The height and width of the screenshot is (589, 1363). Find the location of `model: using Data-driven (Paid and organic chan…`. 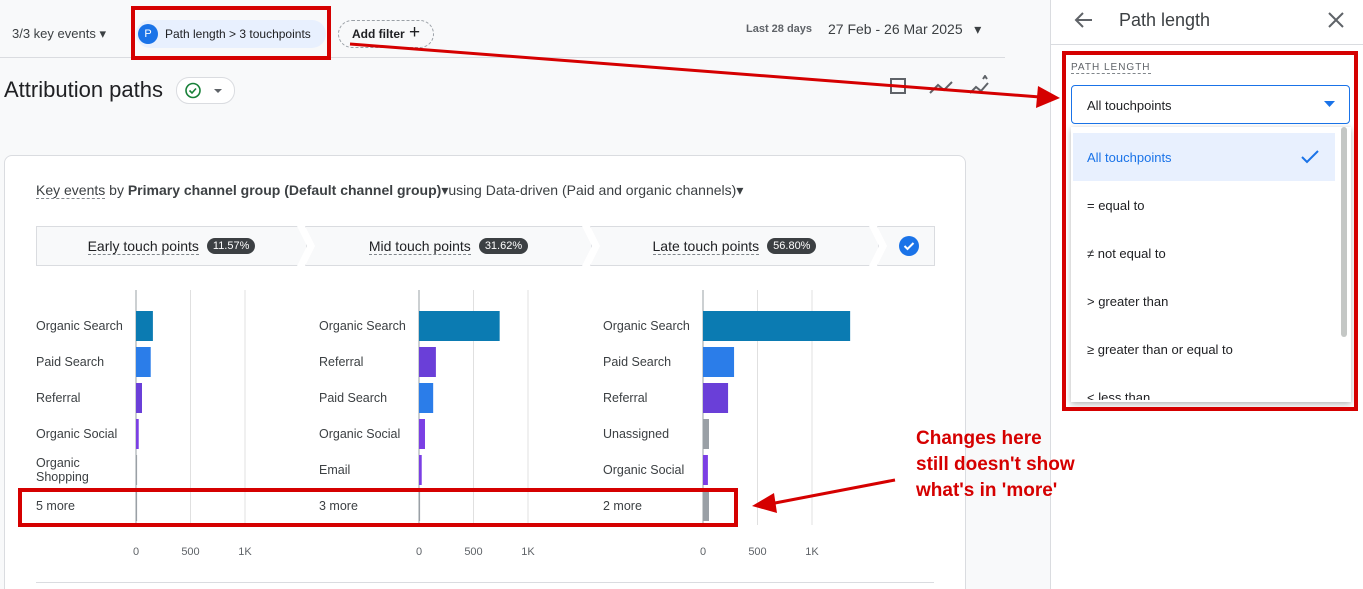

model: using Data-driven (Paid and organic chan… is located at coordinates (592, 190).